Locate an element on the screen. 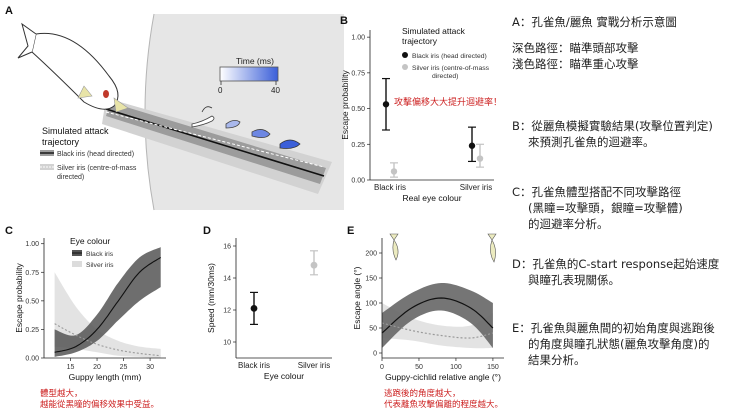  chart-e-xtick-label: 150 is located at coordinates (493, 367).